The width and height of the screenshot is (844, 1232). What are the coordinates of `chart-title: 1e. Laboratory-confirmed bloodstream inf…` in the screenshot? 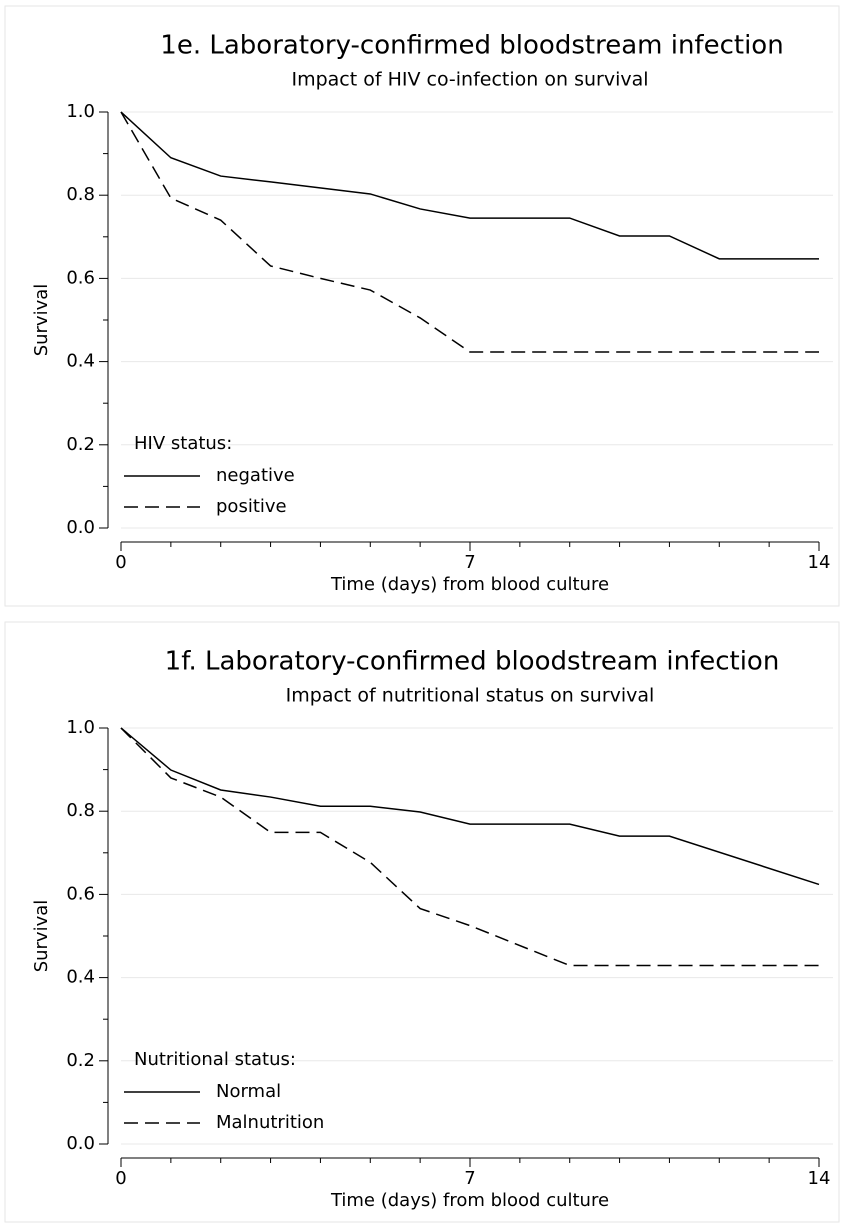 It's located at (471, 46).